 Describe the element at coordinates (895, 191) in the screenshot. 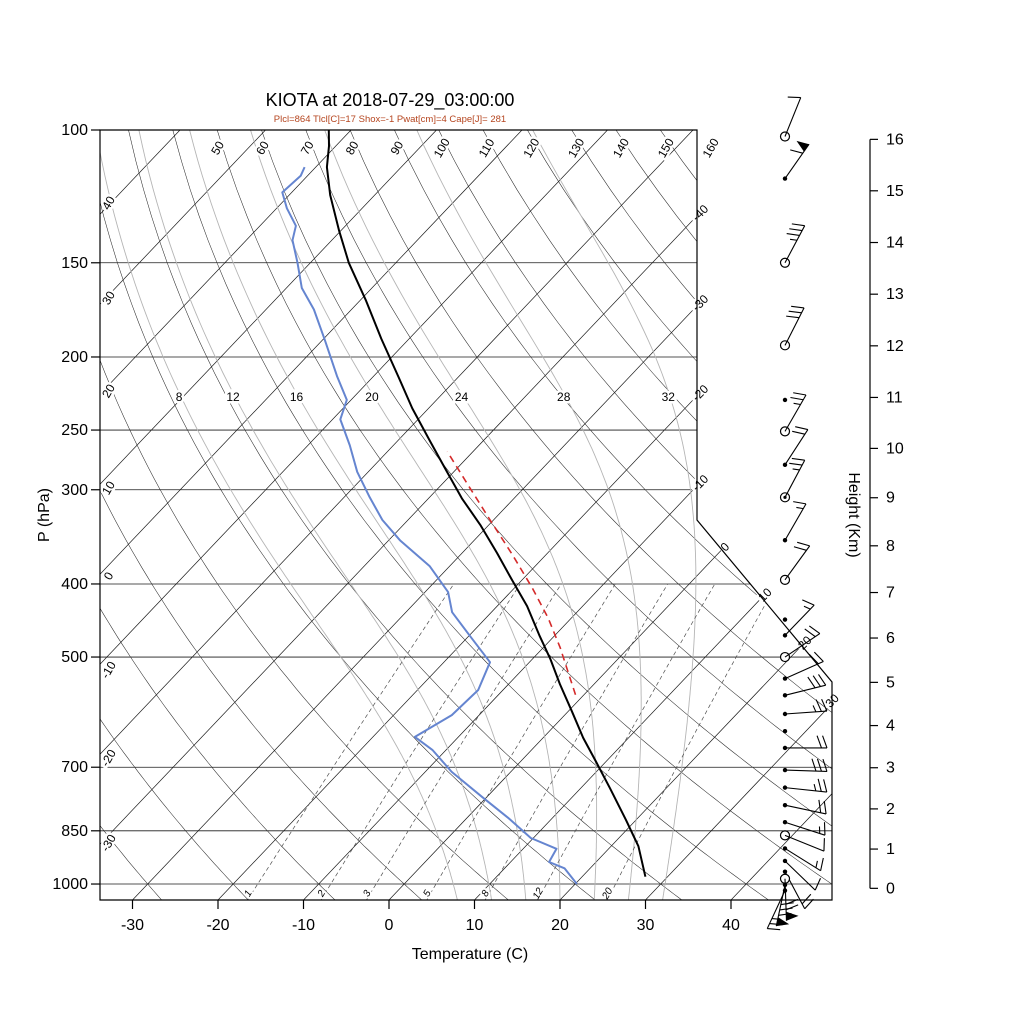

I see `height-tick-label: 15` at that location.